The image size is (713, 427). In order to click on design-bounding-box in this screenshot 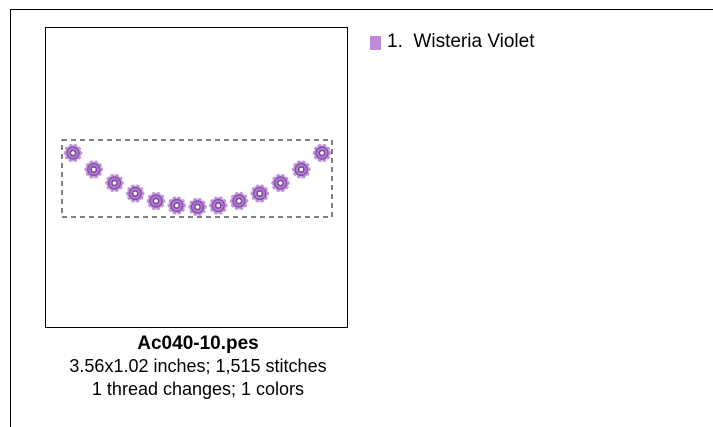, I will do `click(197, 178)`.